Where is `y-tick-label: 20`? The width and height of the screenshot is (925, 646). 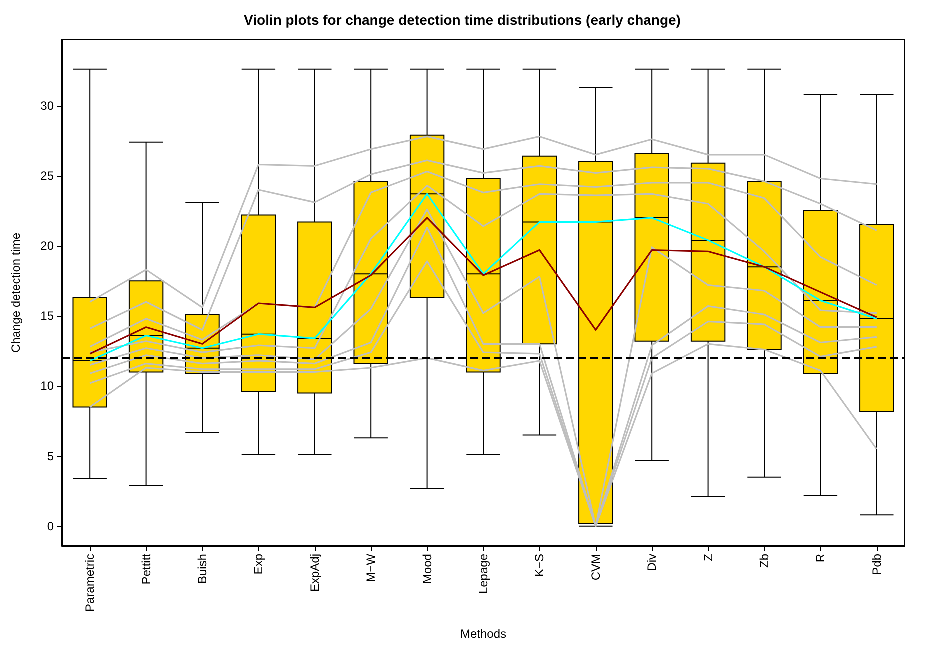 y-tick-label: 20 is located at coordinates (47, 246).